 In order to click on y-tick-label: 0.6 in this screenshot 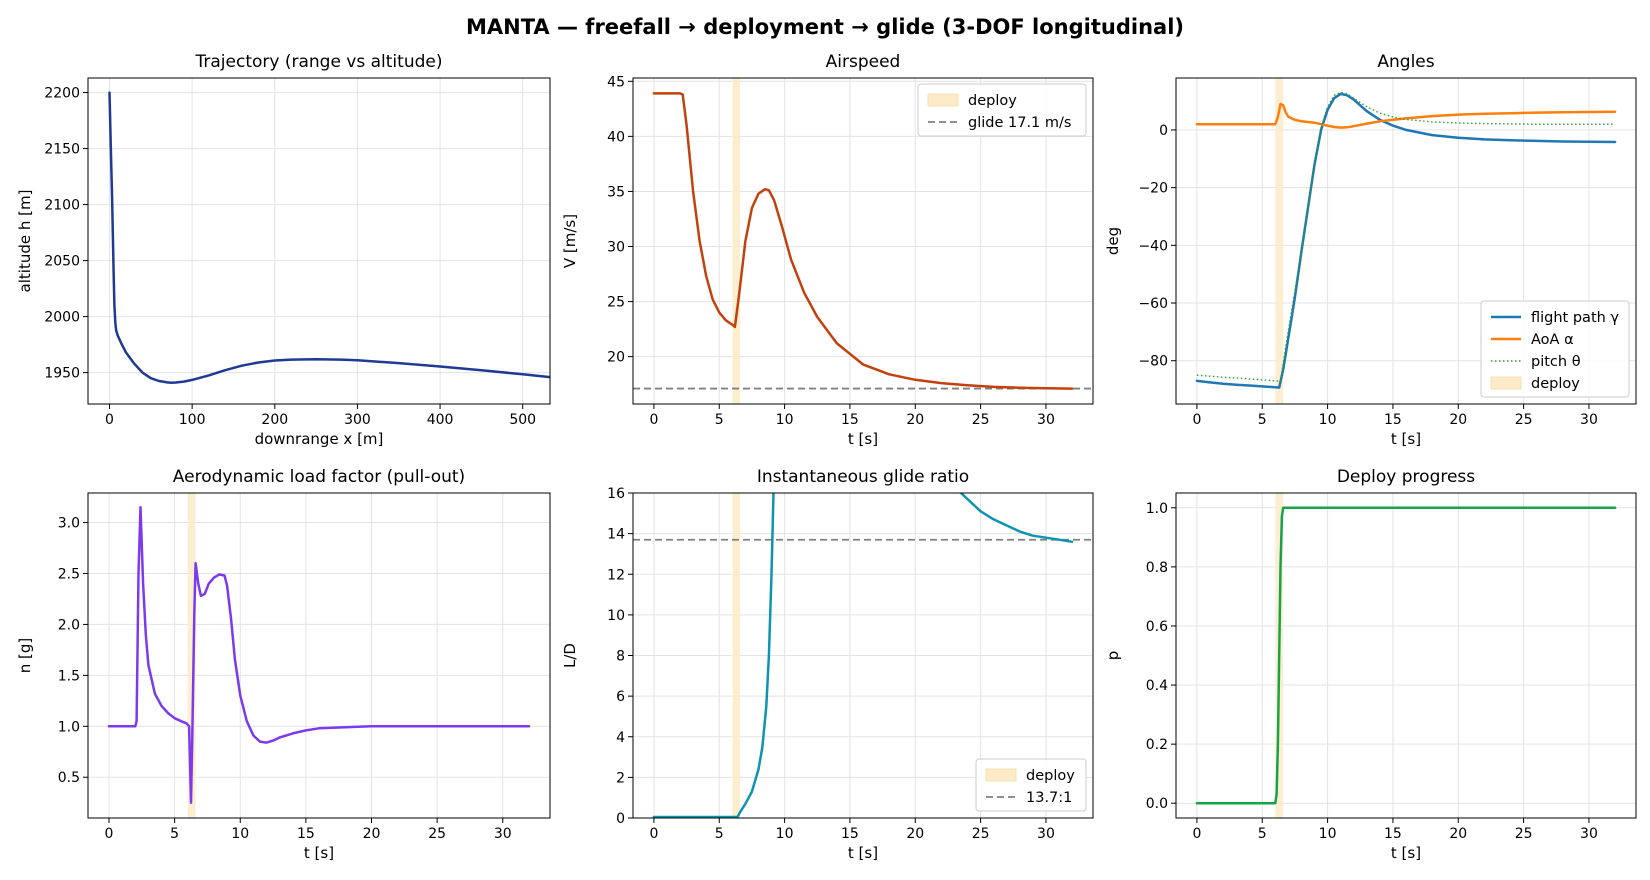, I will do `click(1157, 627)`.